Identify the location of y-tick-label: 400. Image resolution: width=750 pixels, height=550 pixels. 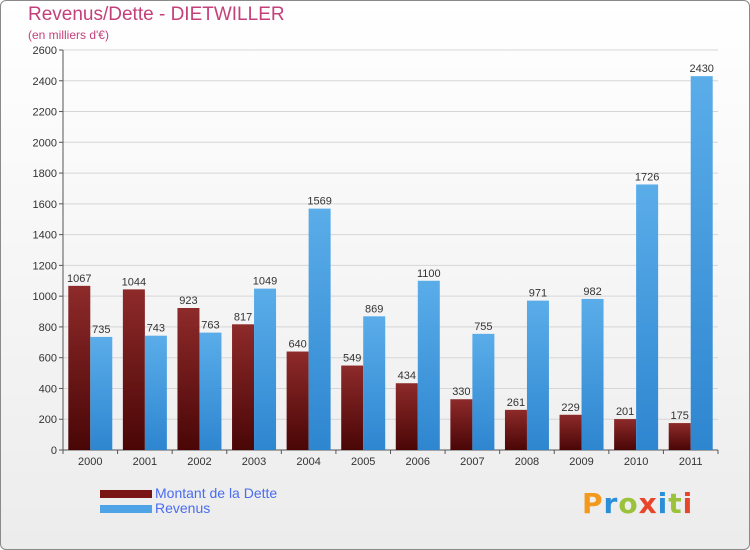
(48, 389).